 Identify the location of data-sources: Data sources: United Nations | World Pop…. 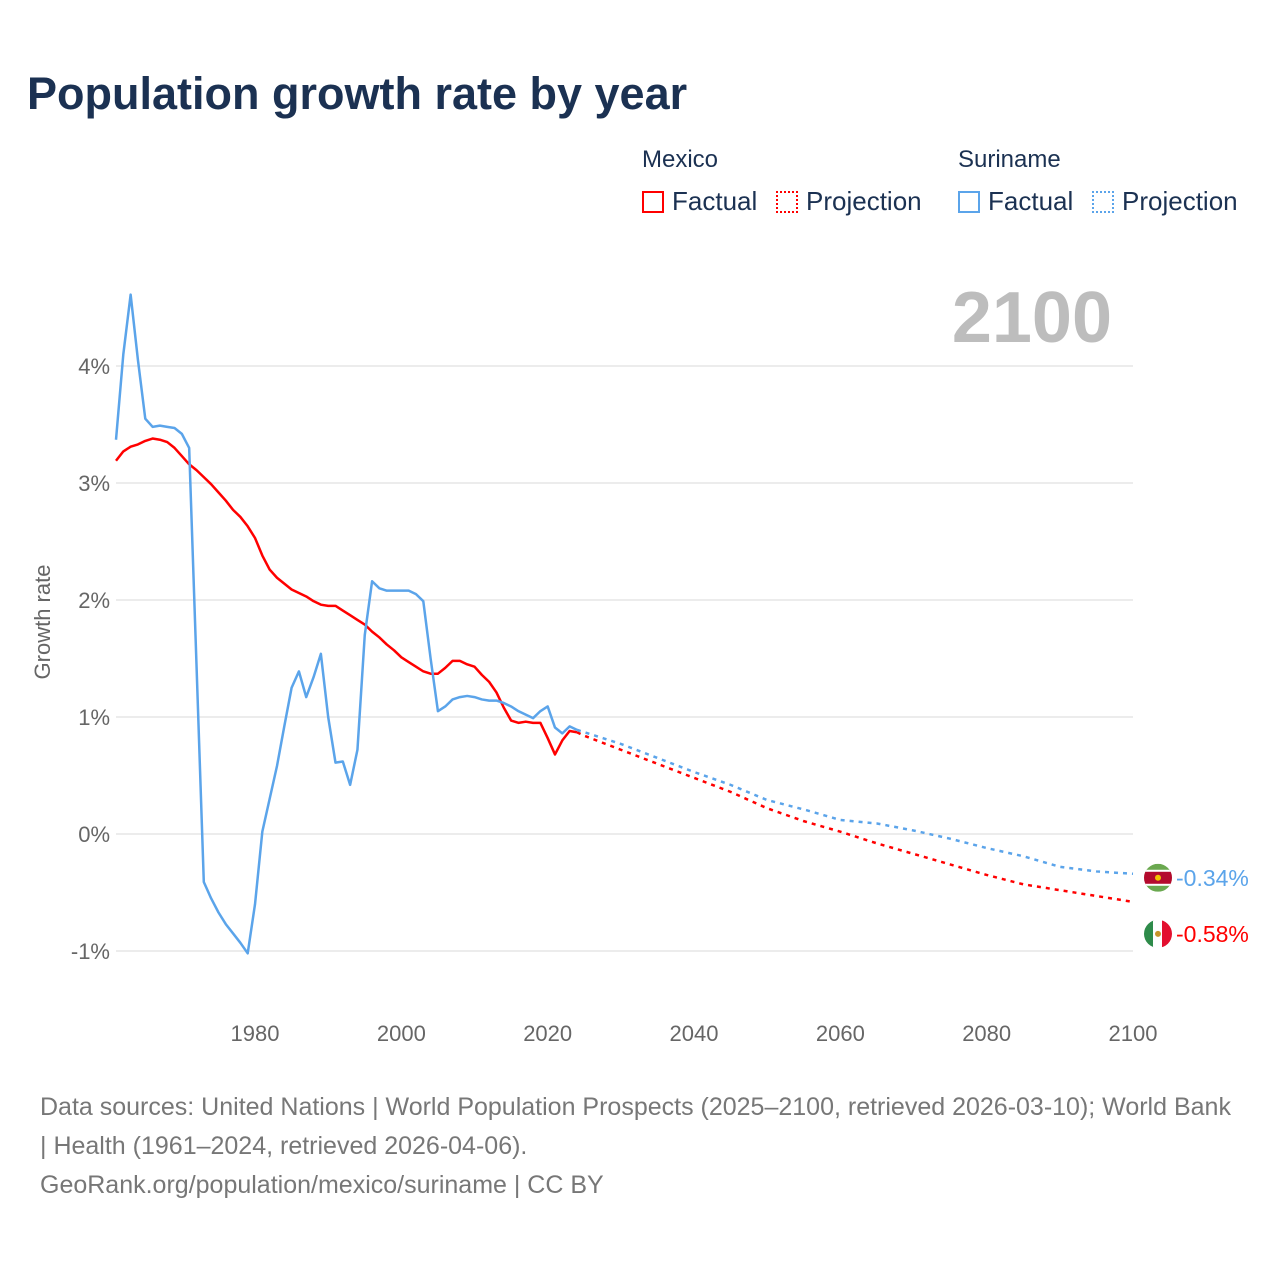
(635, 1126).